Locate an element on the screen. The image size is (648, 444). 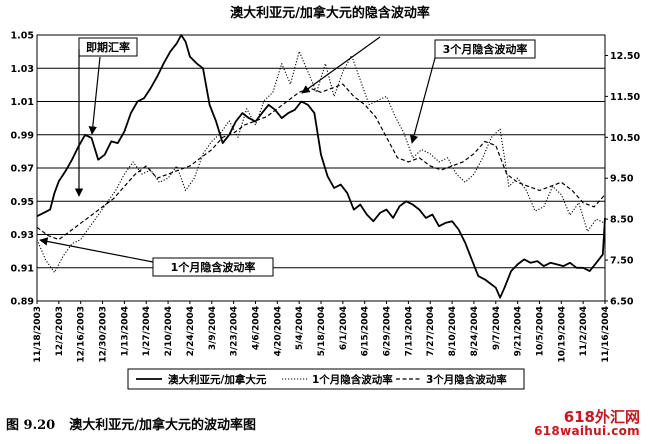
right-tick-label: 7.50 is located at coordinates (622, 261).